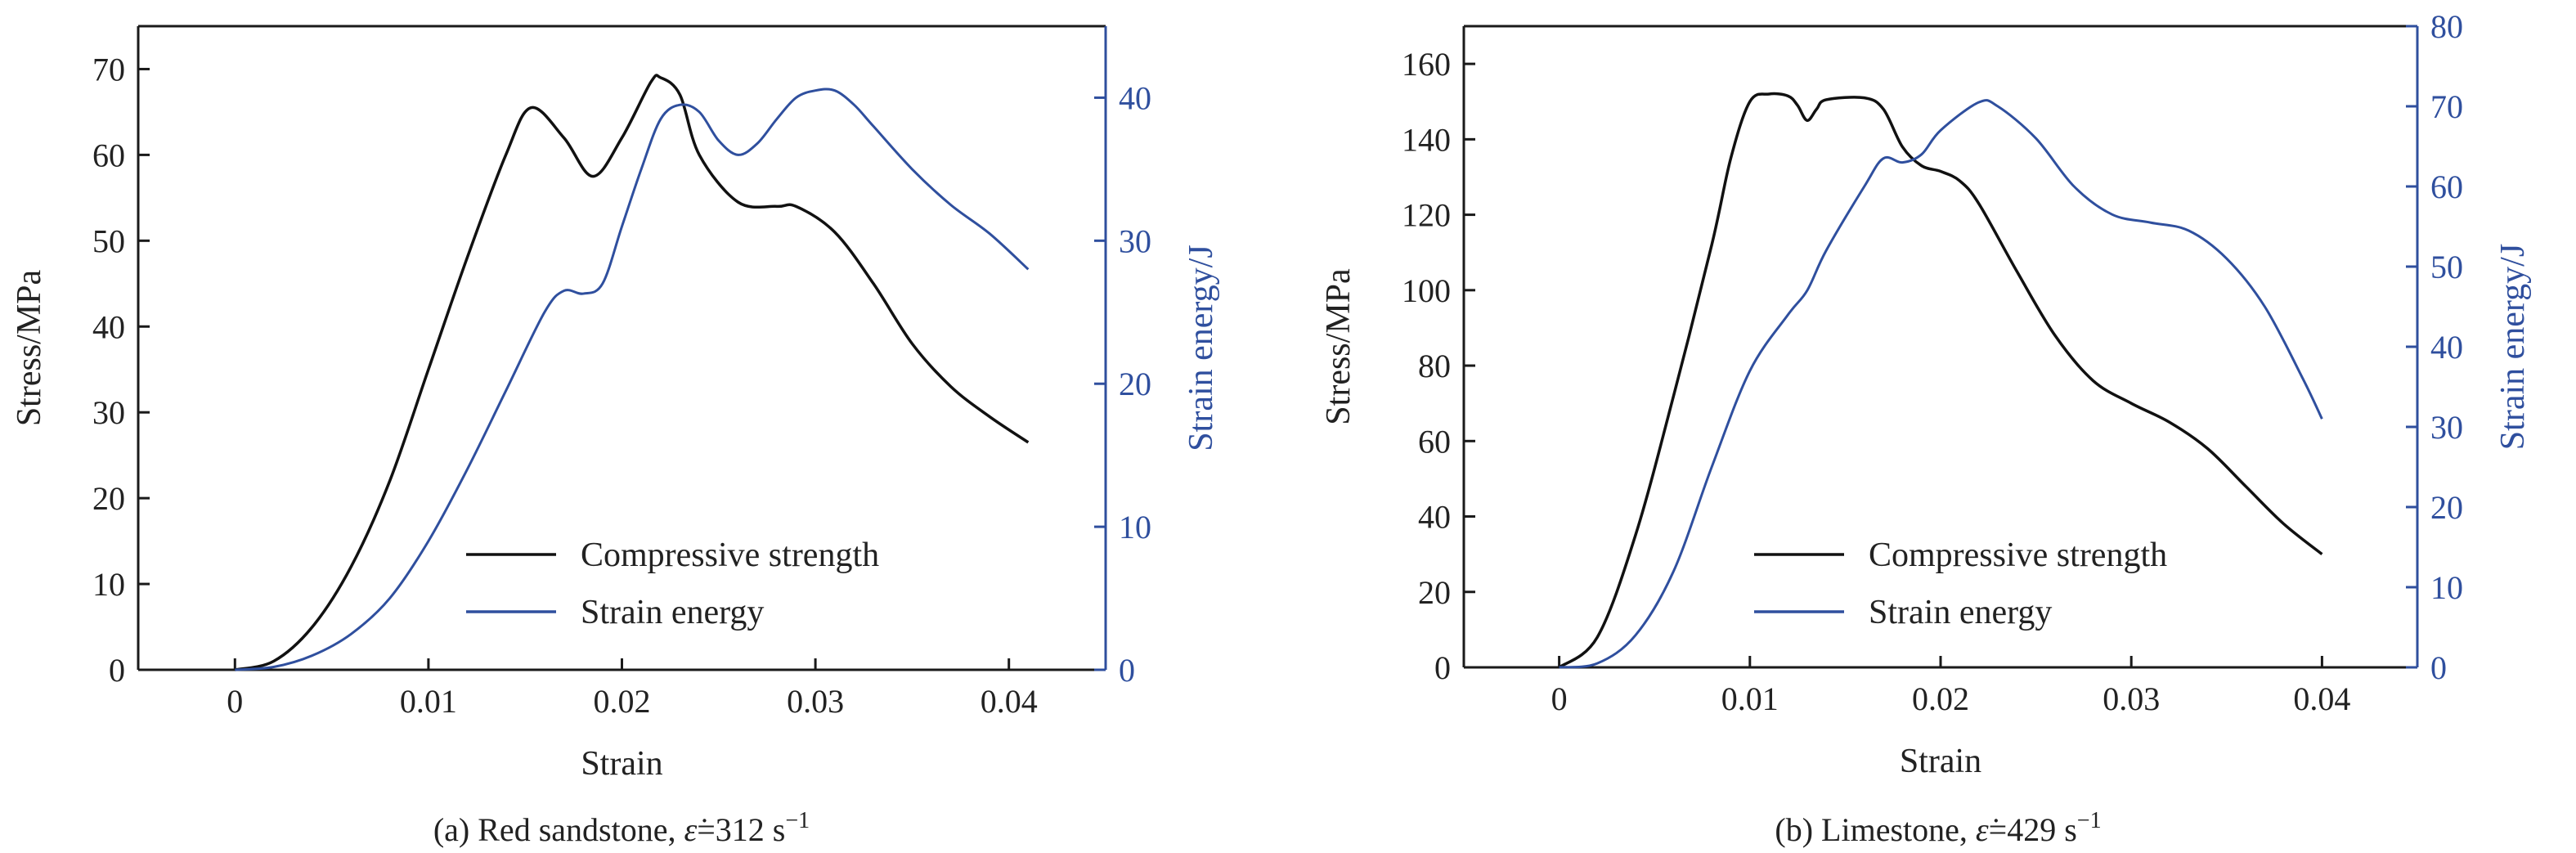 The height and width of the screenshot is (853, 2576). What do you see at coordinates (2446, 106) in the screenshot?
I see `y2-tick-label: 70` at bounding box center [2446, 106].